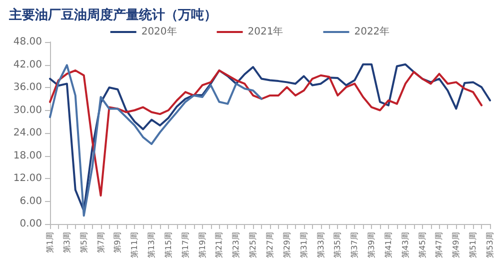 The height and width of the screenshot is (272, 500). What do you see at coordinates (266, 32) in the screenshot?
I see `legend-label: 2021年` at bounding box center [266, 32].